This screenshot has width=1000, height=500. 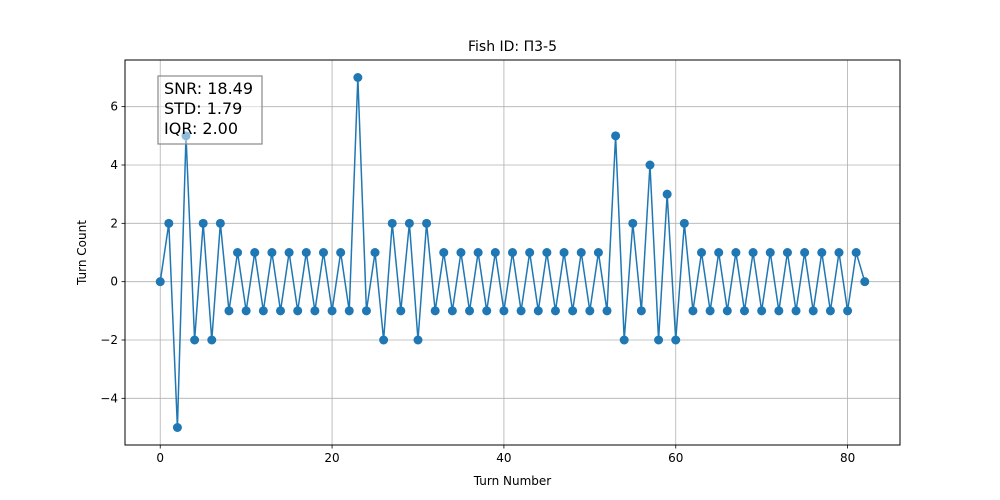 What do you see at coordinates (114, 107) in the screenshot?
I see `y-tick-label: 6` at bounding box center [114, 107].